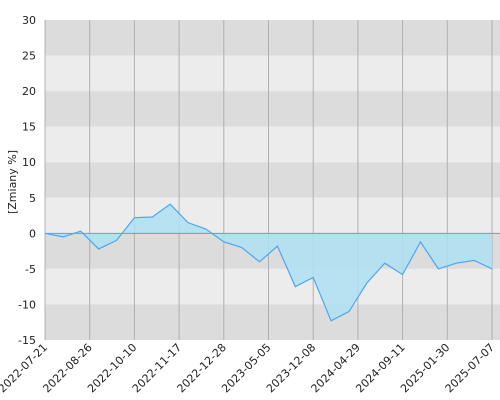 The width and height of the screenshot is (500, 400). I want to click on y-tick-label: 20, so click(29, 91).